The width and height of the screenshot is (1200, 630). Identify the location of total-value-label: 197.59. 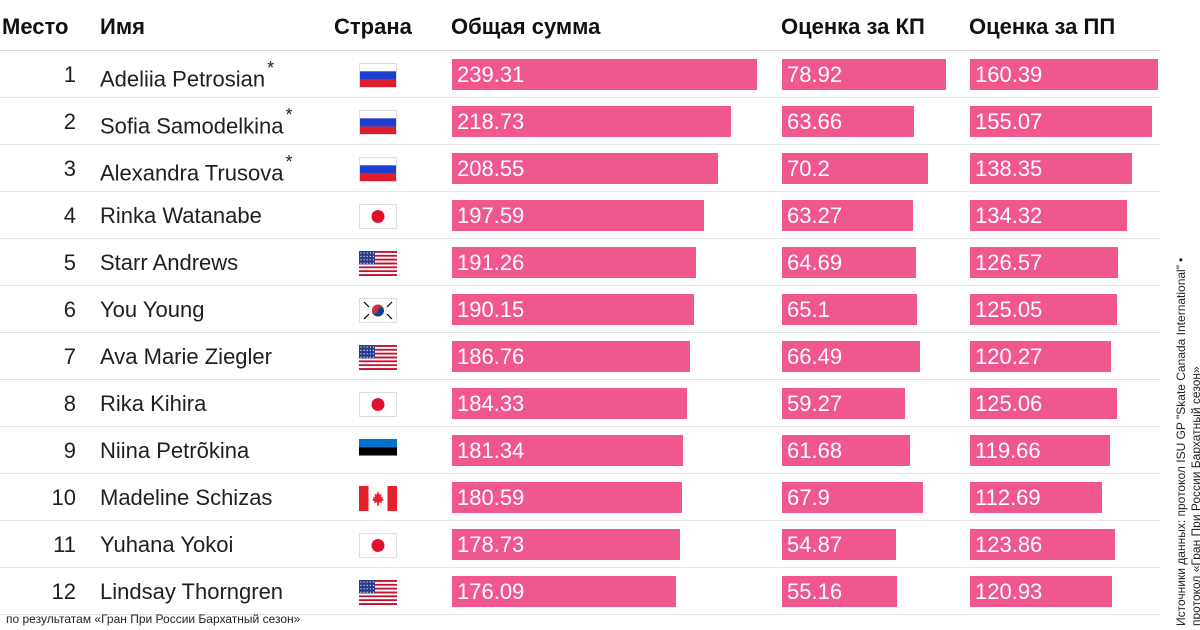
(491, 215).